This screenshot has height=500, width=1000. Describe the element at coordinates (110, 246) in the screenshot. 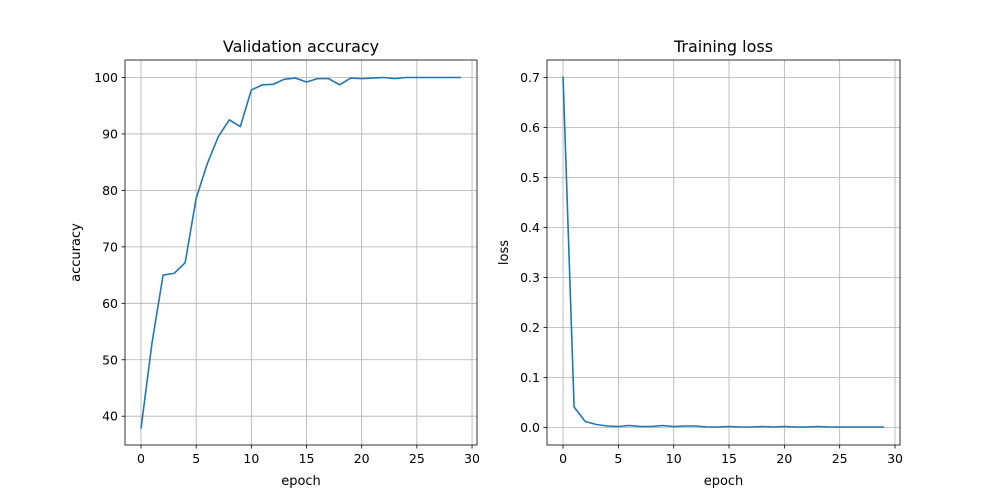

I see `y-tick-label: 70` at that location.